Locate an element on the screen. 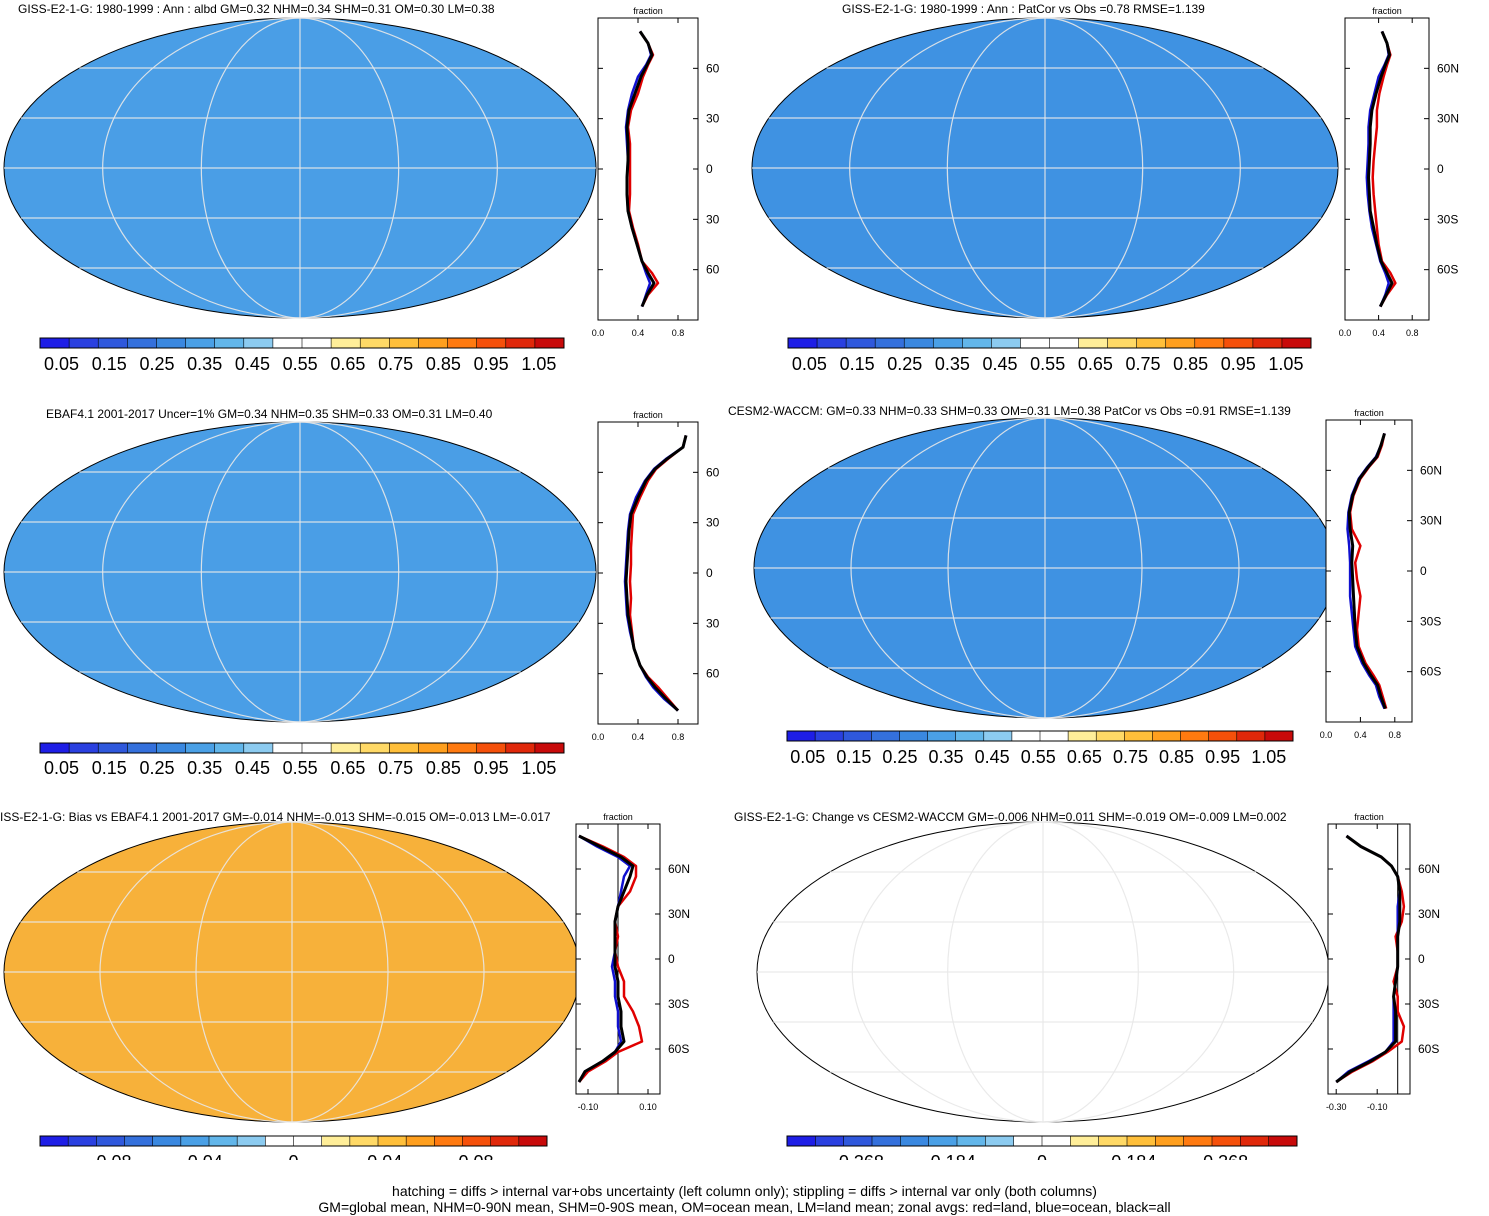  colorbar-label: -0.08 is located at coordinates (110, 1156).